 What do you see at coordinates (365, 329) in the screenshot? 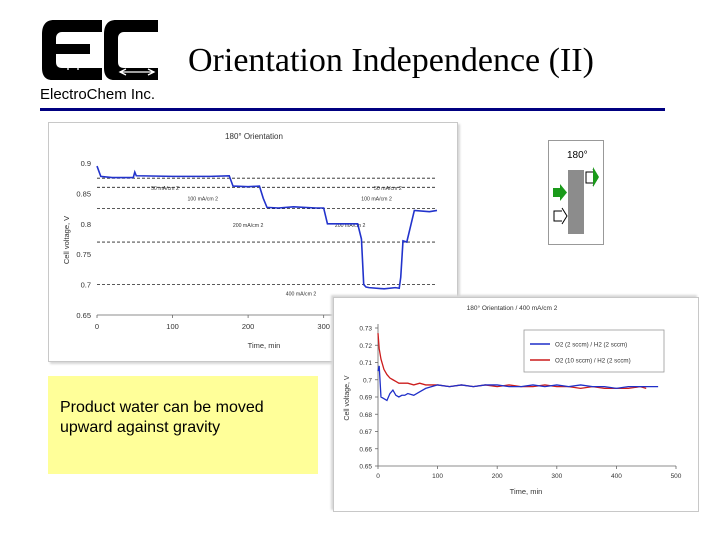
I see `chart2-ytick-0: 0.73` at bounding box center [365, 329].